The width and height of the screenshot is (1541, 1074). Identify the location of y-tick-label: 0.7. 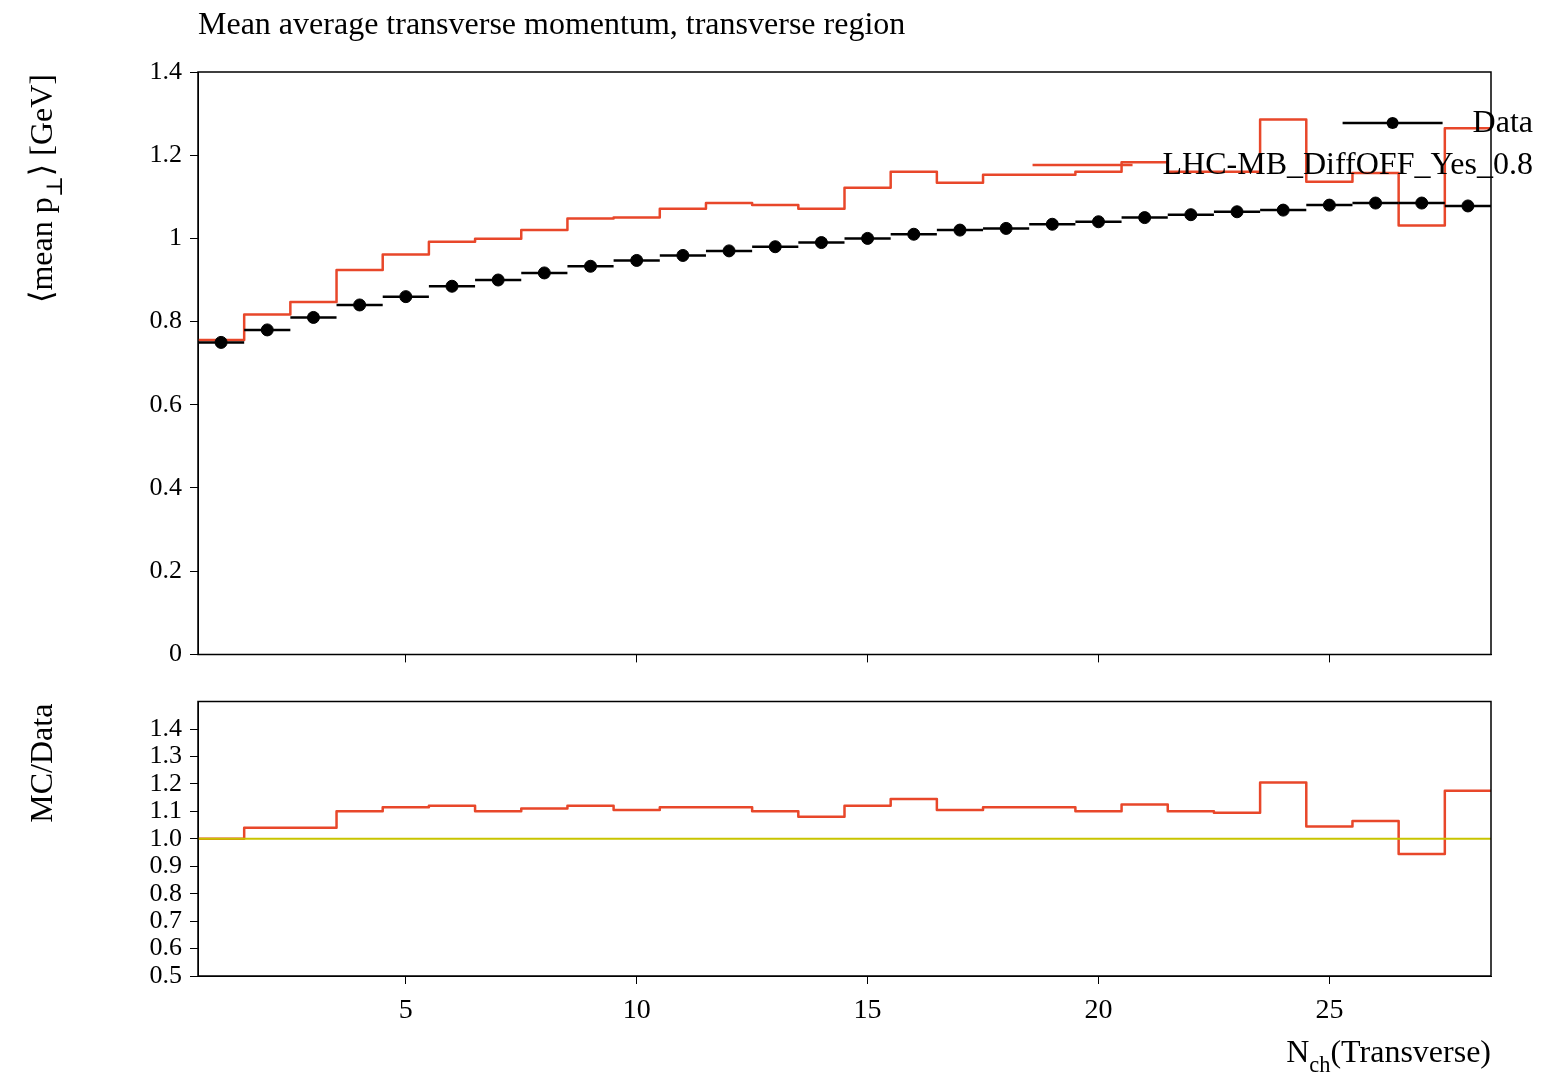
(165, 919).